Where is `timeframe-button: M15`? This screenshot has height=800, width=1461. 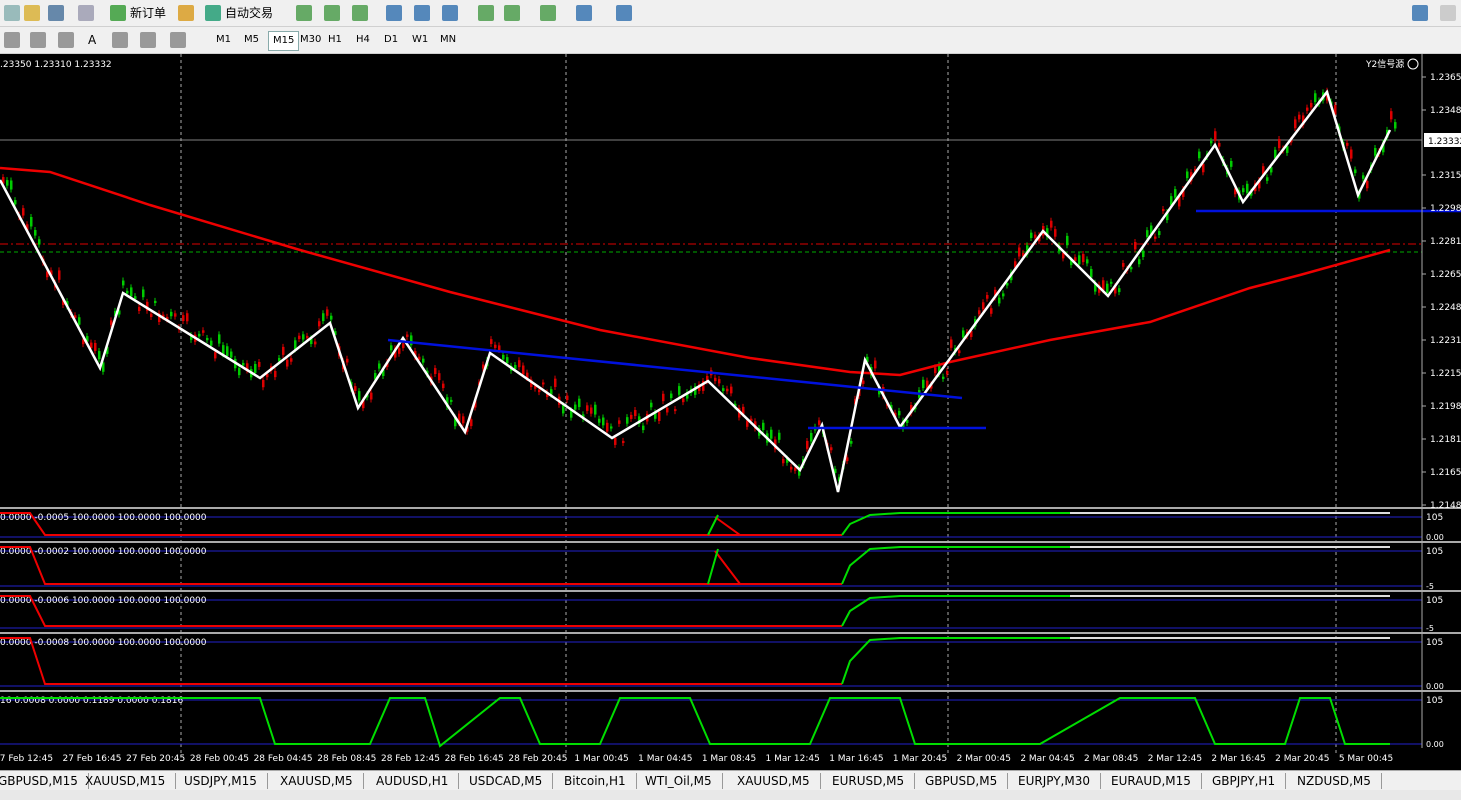
timeframe-button: M15 is located at coordinates (284, 41).